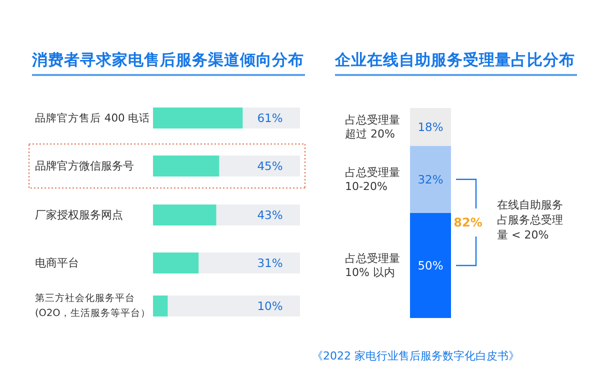  What do you see at coordinates (167, 59) in the screenshot?
I see `chart-title: 消费者寻求家电售后服务渠道倾向分布` at bounding box center [167, 59].